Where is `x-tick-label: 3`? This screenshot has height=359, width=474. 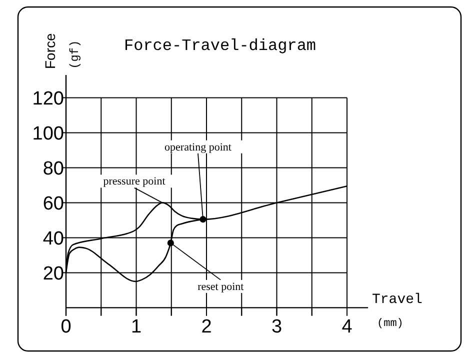 x-tick-label: 3 is located at coordinates (276, 327).